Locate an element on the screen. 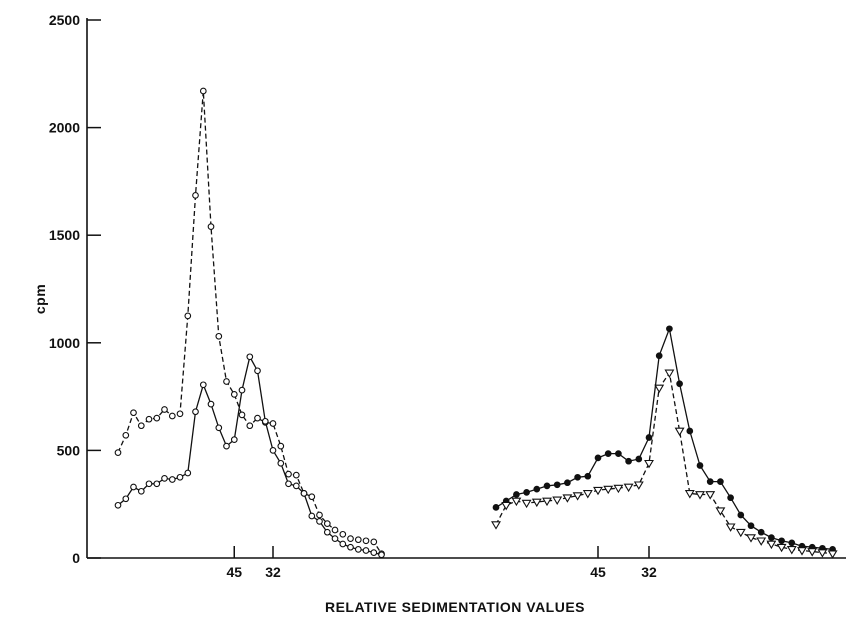  y-tick-label-500: 500 is located at coordinates (69, 450).